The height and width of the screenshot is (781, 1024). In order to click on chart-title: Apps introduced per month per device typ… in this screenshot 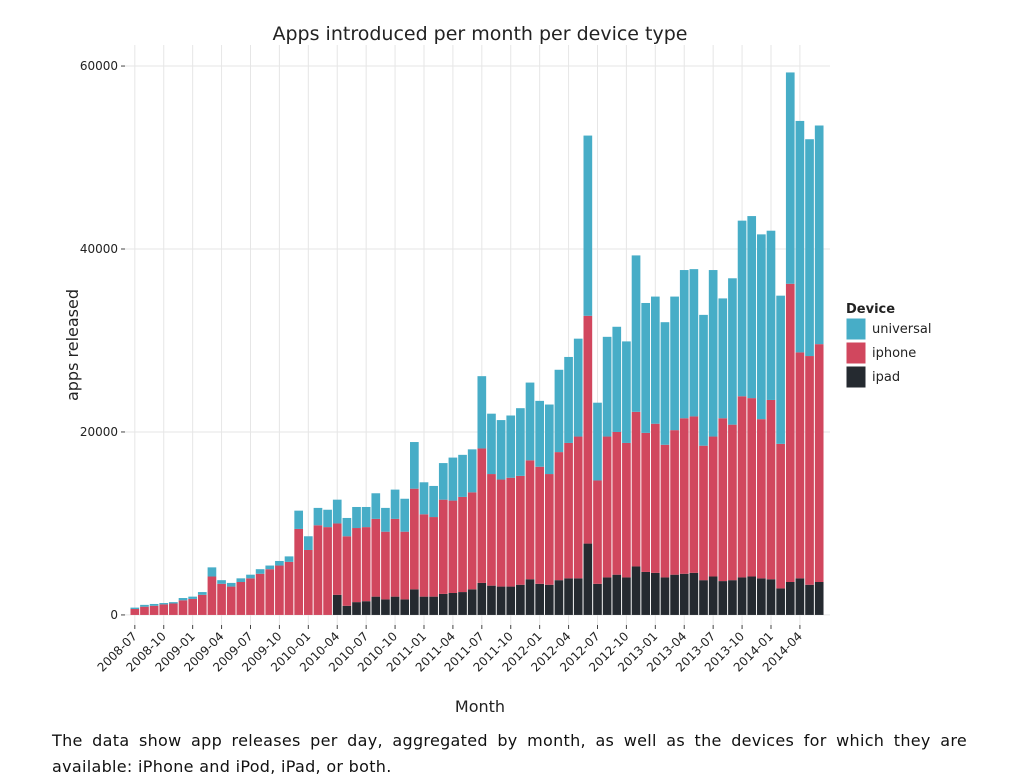, I will do `click(480, 34)`.